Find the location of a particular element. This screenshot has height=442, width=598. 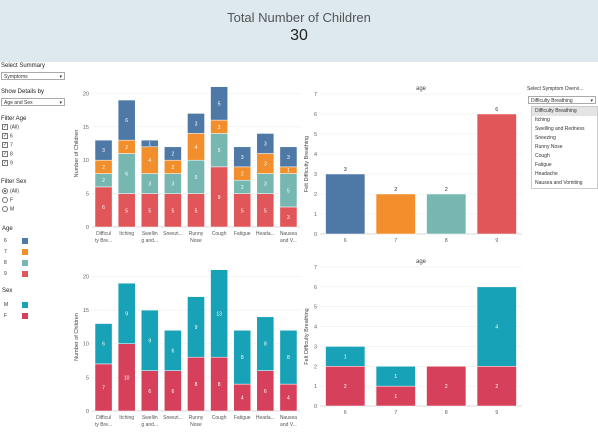

y-tick-label: 0 is located at coordinates (315, 407).